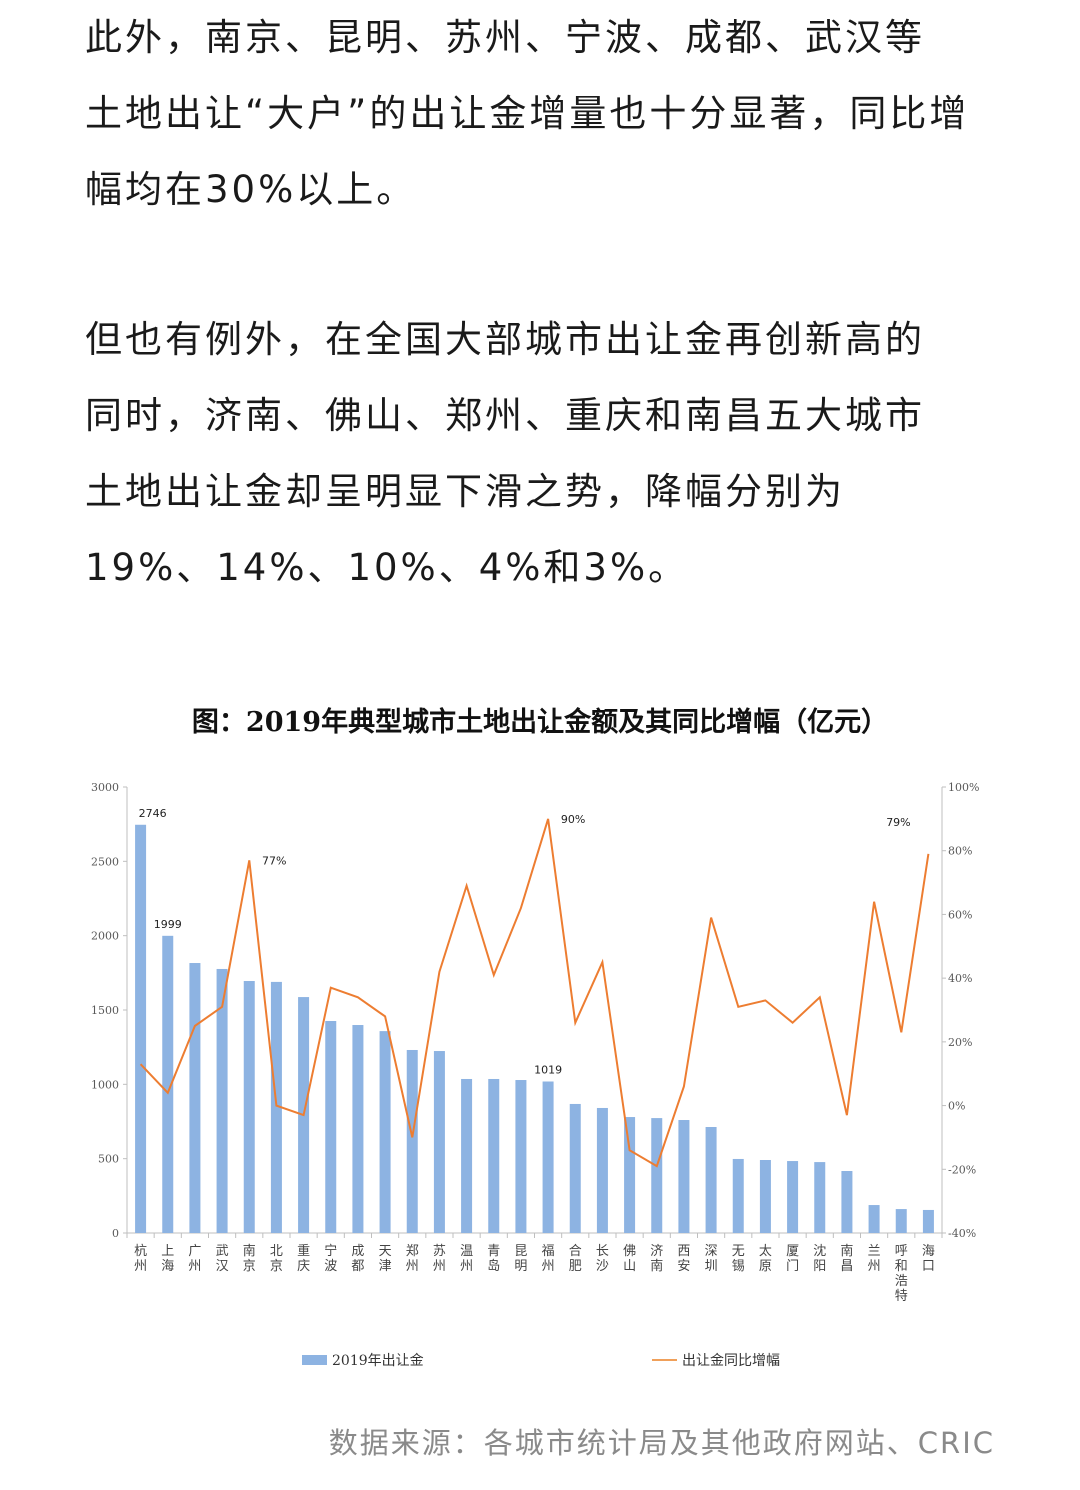 The image size is (1080, 1490). Describe the element at coordinates (963, 787) in the screenshot. I see `right-tick-label: 100%` at that location.